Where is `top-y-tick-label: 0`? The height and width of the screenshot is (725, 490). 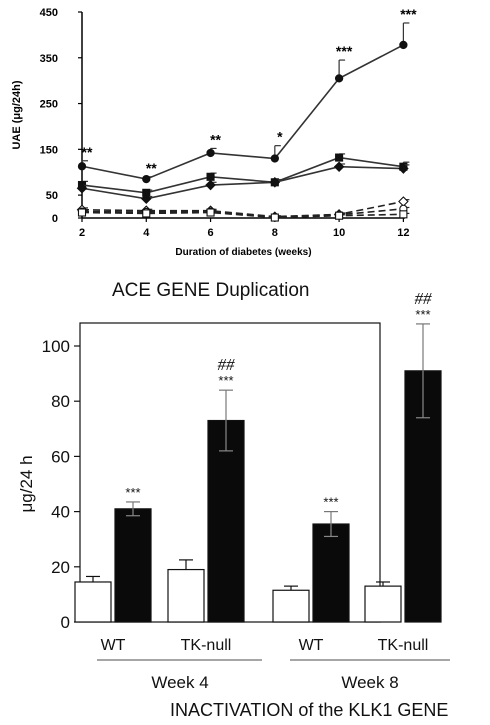
top-y-tick-label: 0 is located at coordinates (55, 219).